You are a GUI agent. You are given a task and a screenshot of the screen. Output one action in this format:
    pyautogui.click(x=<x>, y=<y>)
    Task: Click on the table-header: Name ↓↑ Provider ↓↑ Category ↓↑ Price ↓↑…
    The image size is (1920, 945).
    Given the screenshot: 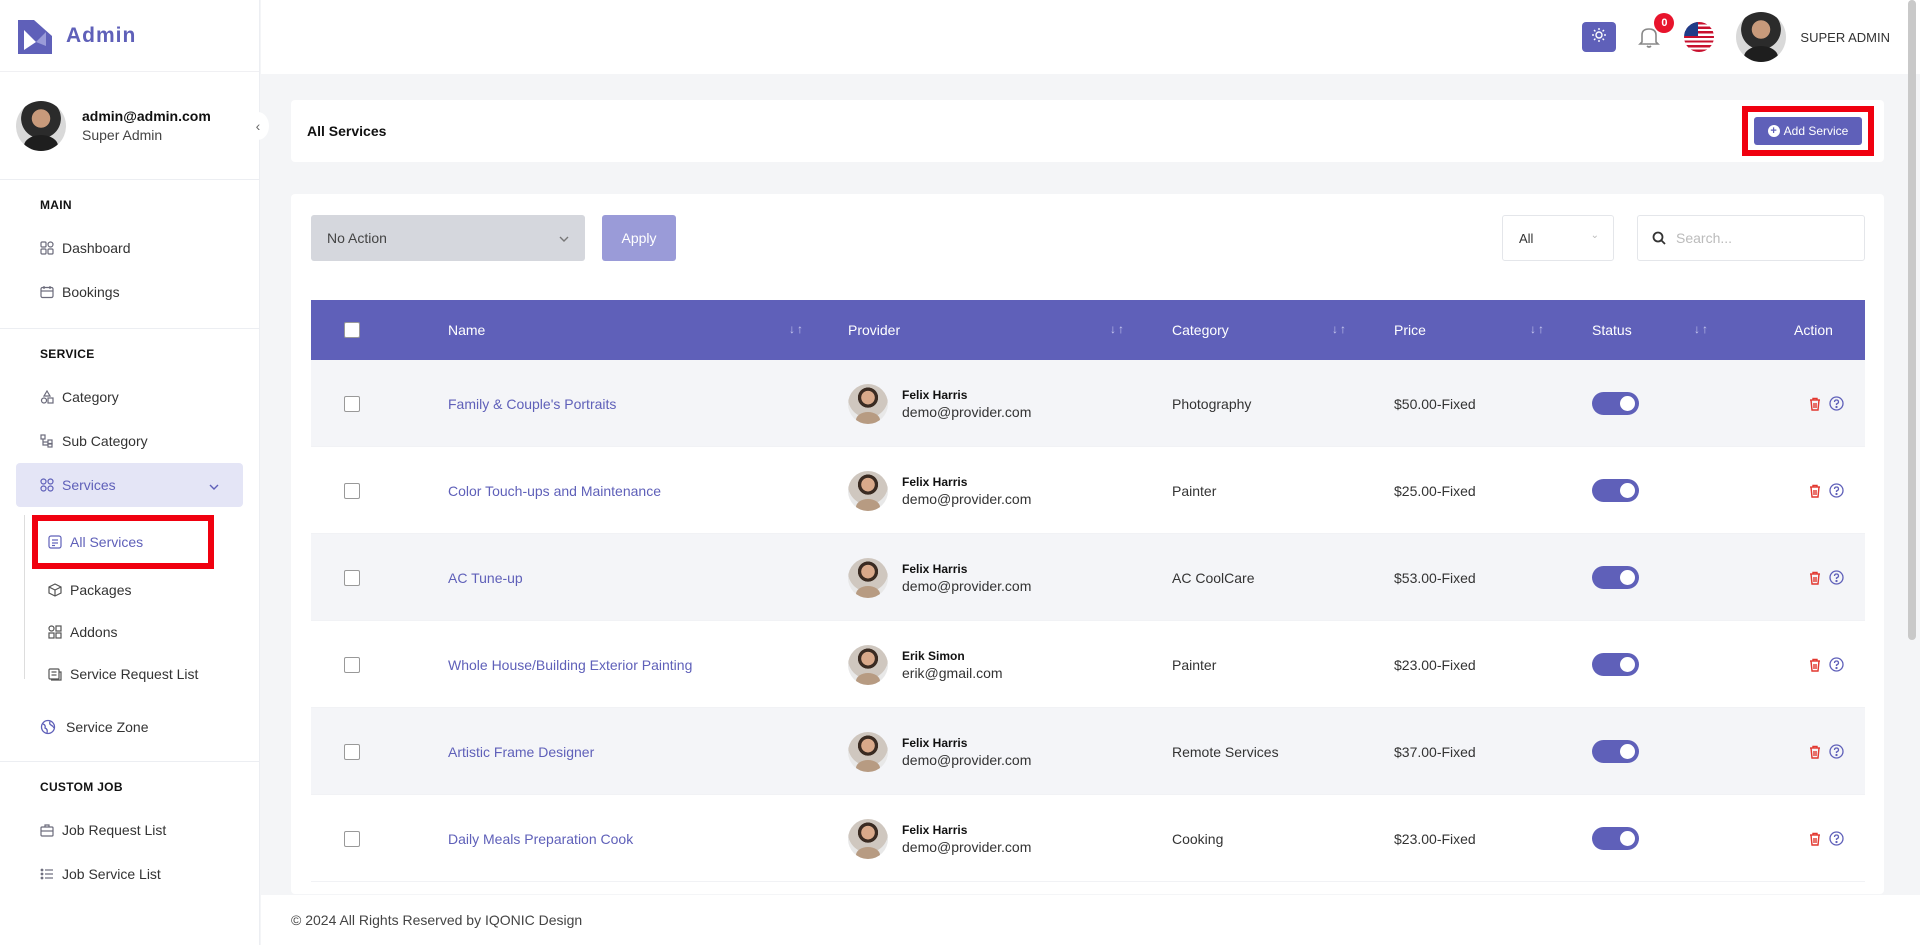 What is the action you would take?
    pyautogui.click(x=1088, y=330)
    